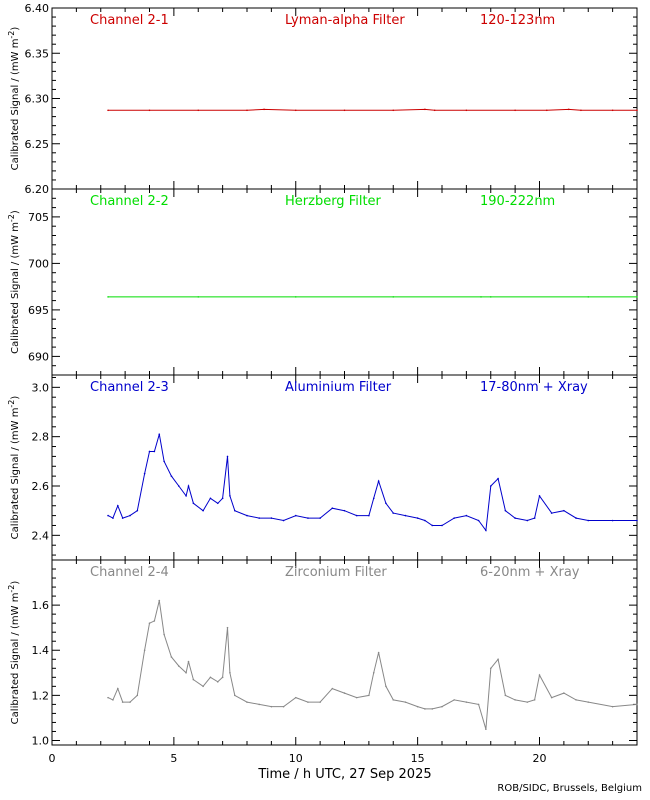 The height and width of the screenshot is (800, 650). Describe the element at coordinates (41, 486) in the screenshot. I see `y-tick-label: 2.6` at that location.